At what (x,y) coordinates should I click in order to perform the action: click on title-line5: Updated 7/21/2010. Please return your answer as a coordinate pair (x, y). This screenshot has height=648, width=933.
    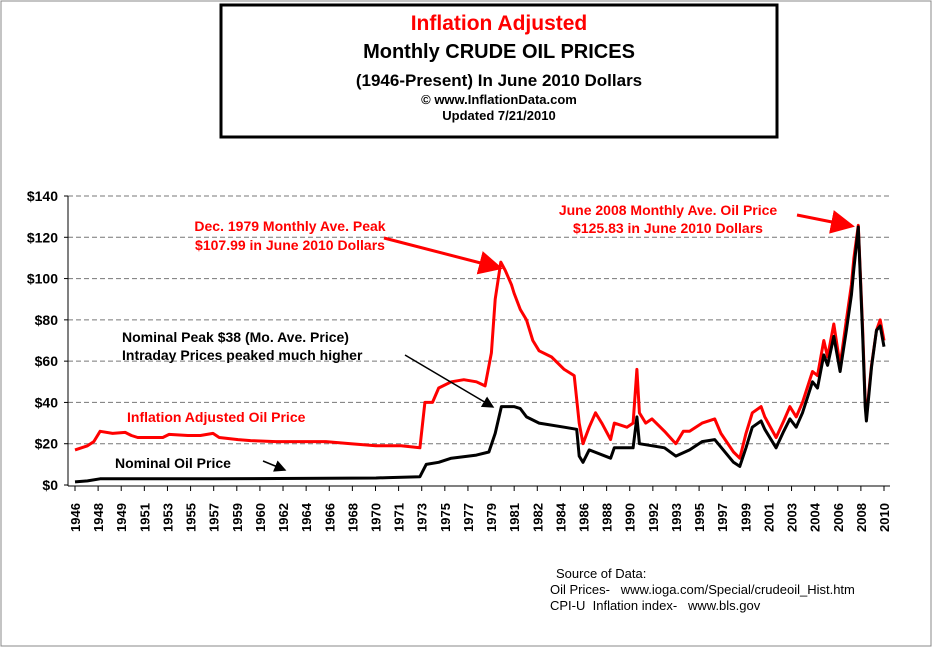
    Looking at the image, I should click on (498, 115).